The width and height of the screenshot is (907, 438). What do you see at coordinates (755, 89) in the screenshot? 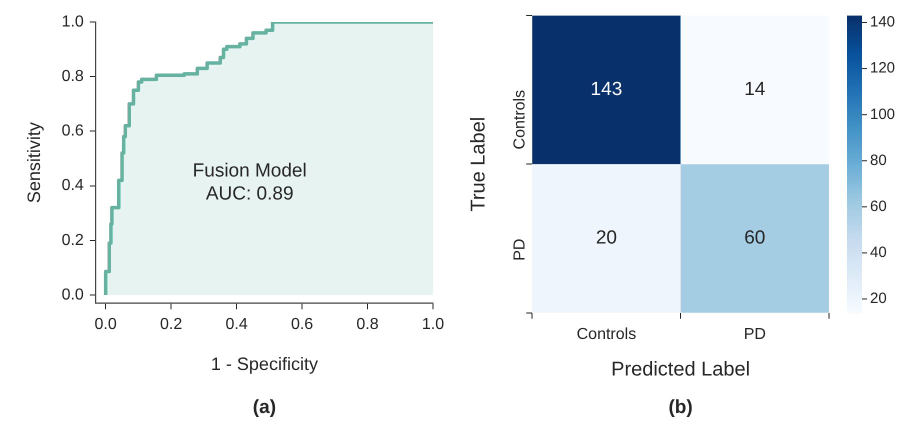
I see `data-label: 14` at bounding box center [755, 89].